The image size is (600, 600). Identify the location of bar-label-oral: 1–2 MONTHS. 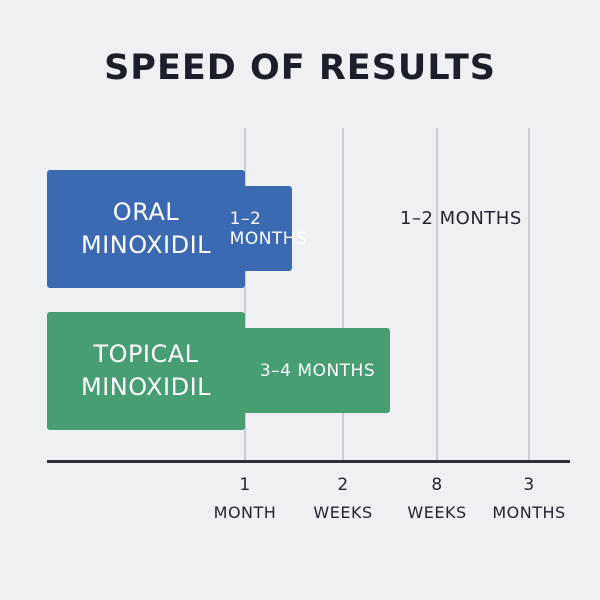
(268, 228).